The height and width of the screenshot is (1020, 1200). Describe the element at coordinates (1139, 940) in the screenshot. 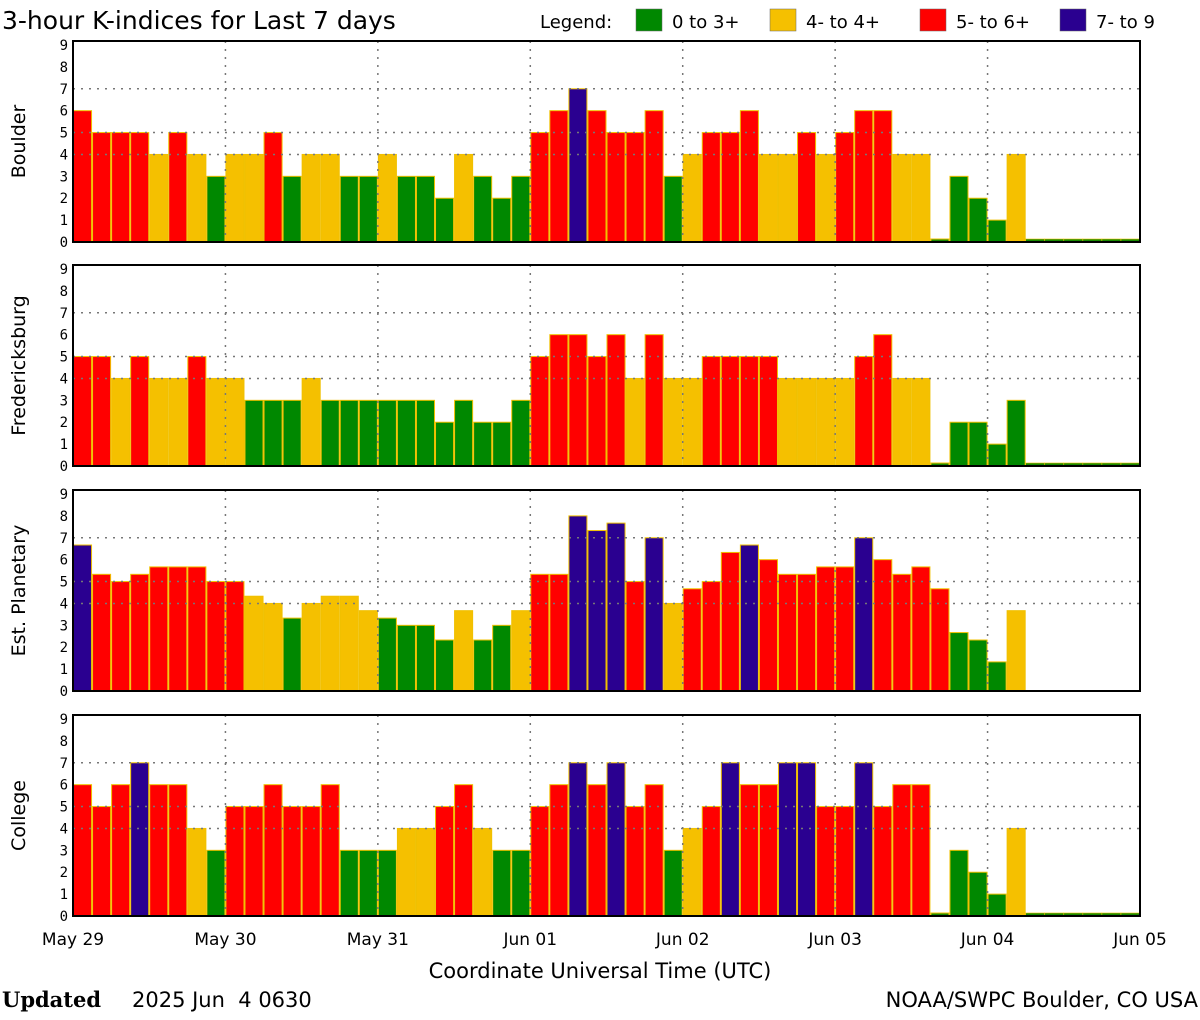

I see `x-tick-label: Jun 05` at that location.